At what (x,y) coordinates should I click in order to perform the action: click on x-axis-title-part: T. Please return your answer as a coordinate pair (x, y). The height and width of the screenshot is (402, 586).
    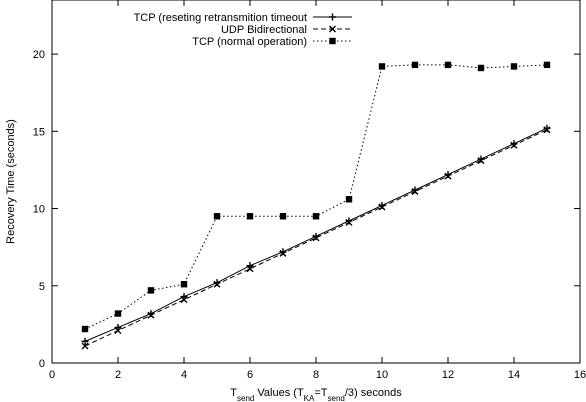
    Looking at the image, I should click on (233, 393).